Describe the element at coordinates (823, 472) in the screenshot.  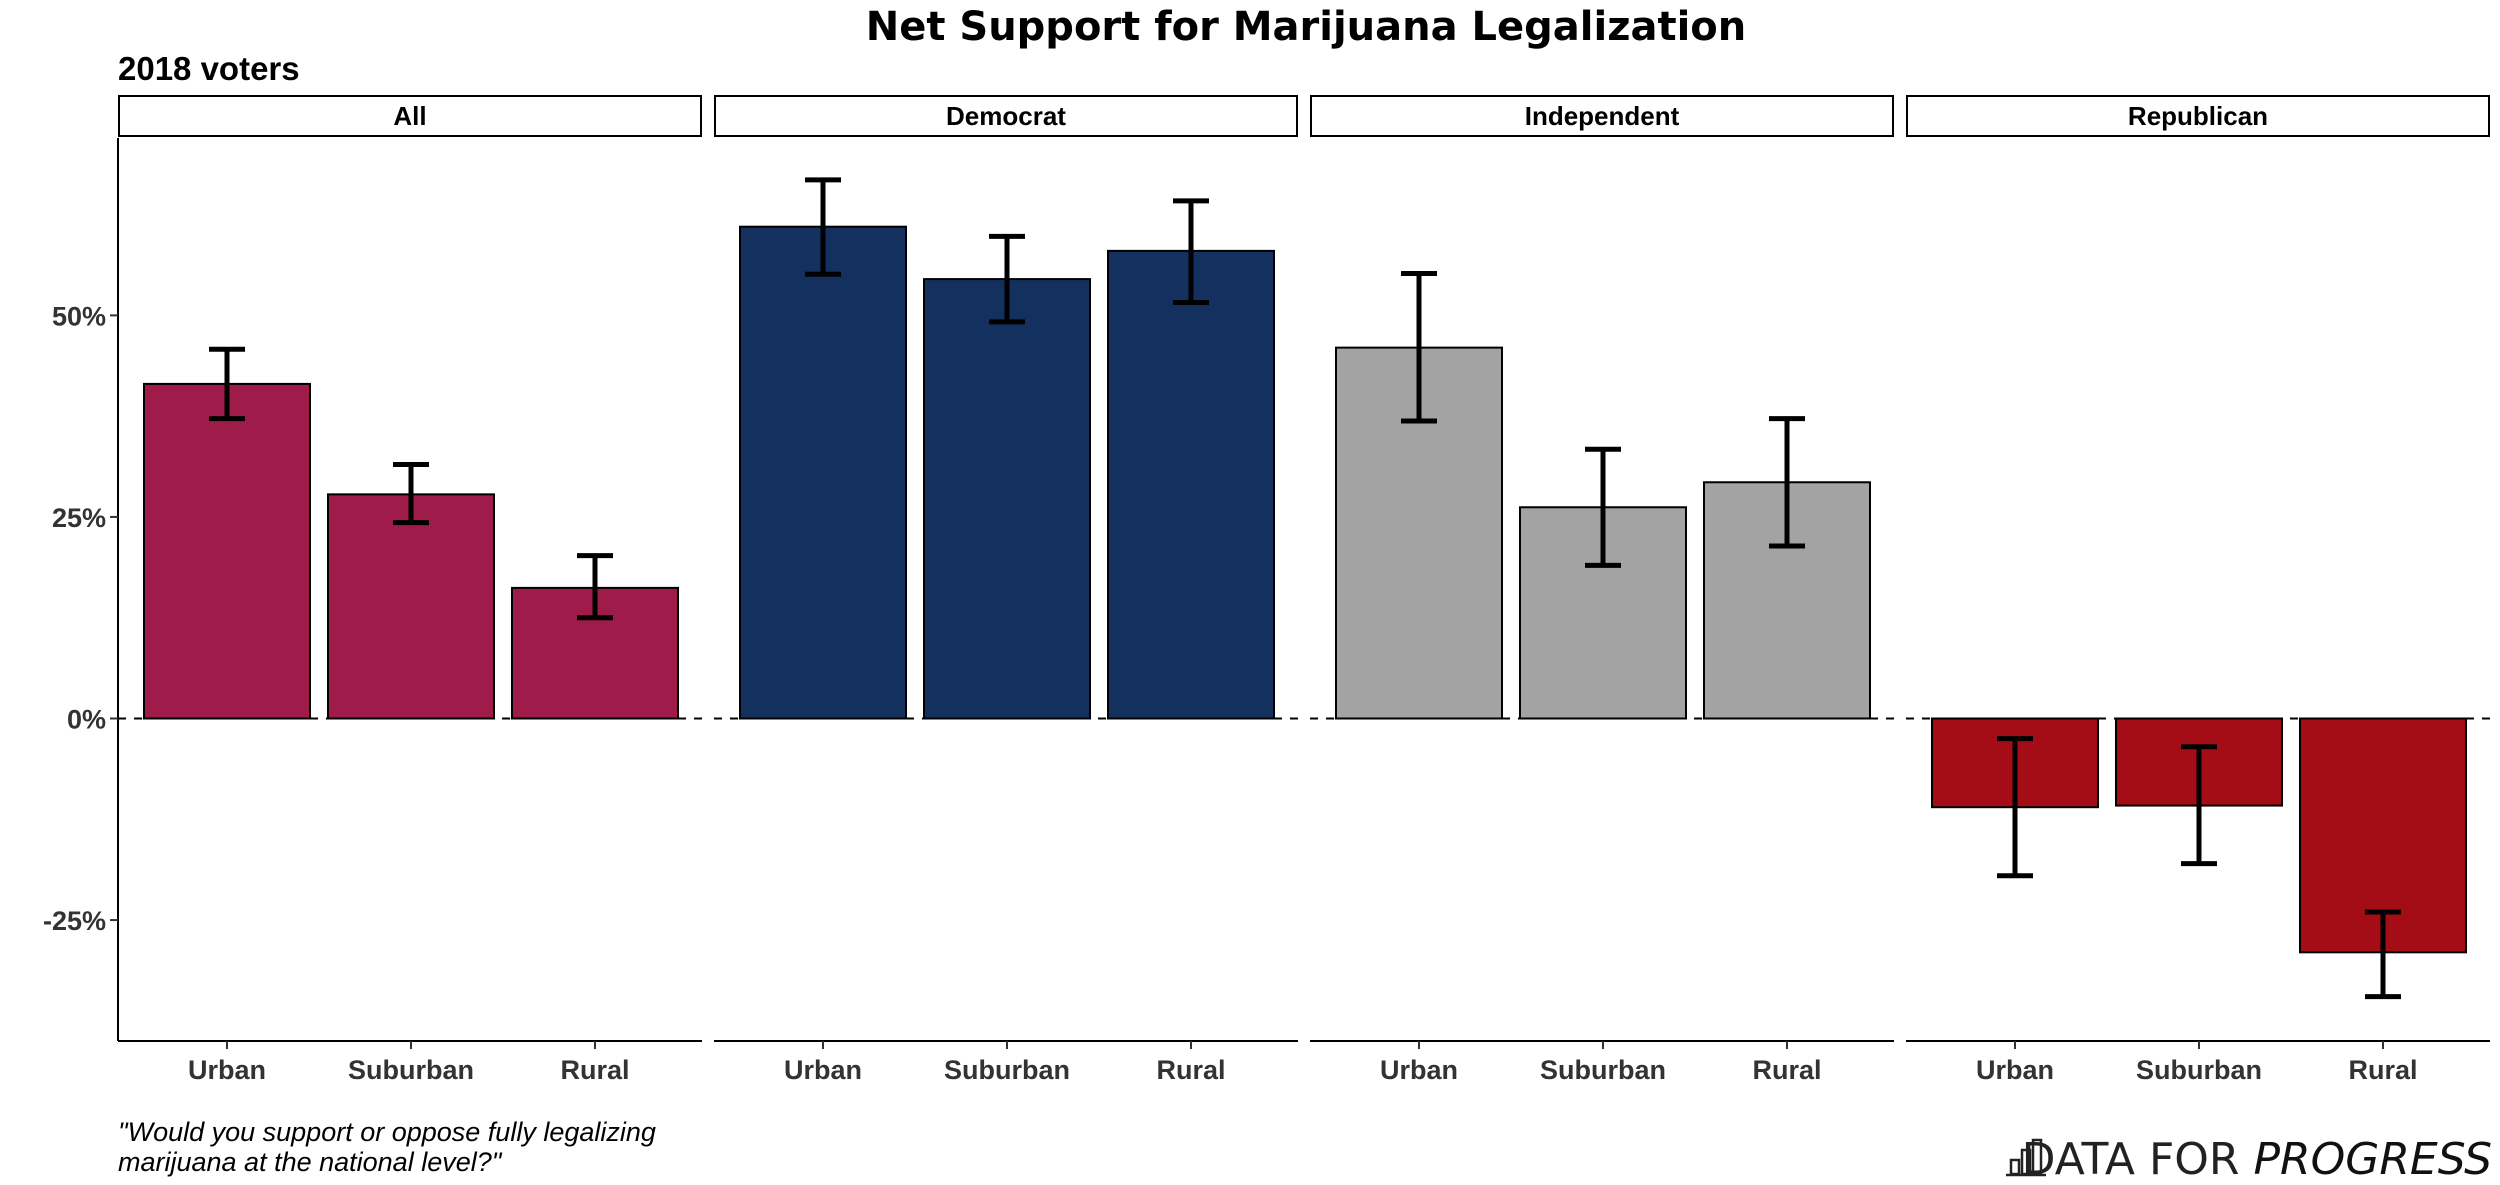
I see `bar-democrat-urban` at that location.